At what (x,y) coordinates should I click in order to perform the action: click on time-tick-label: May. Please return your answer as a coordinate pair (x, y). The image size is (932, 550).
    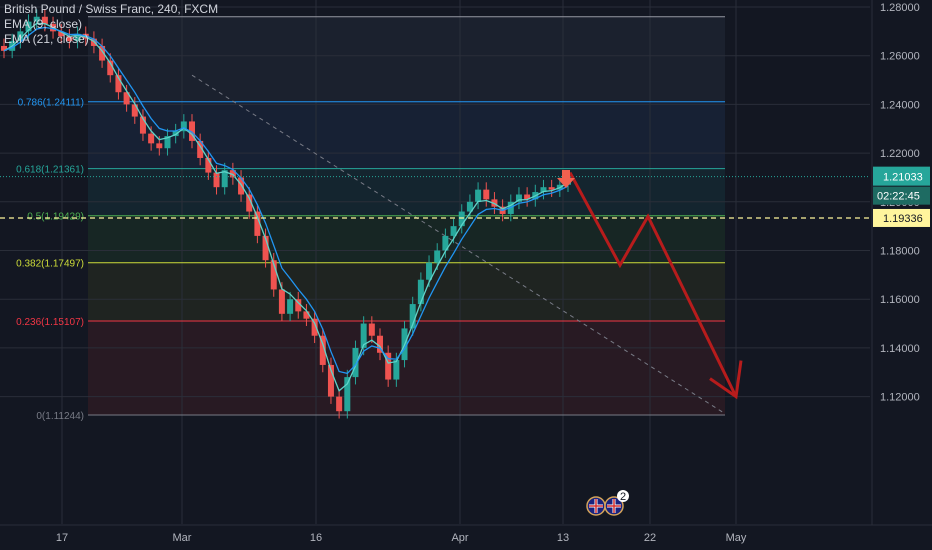
    Looking at the image, I should click on (736, 538).